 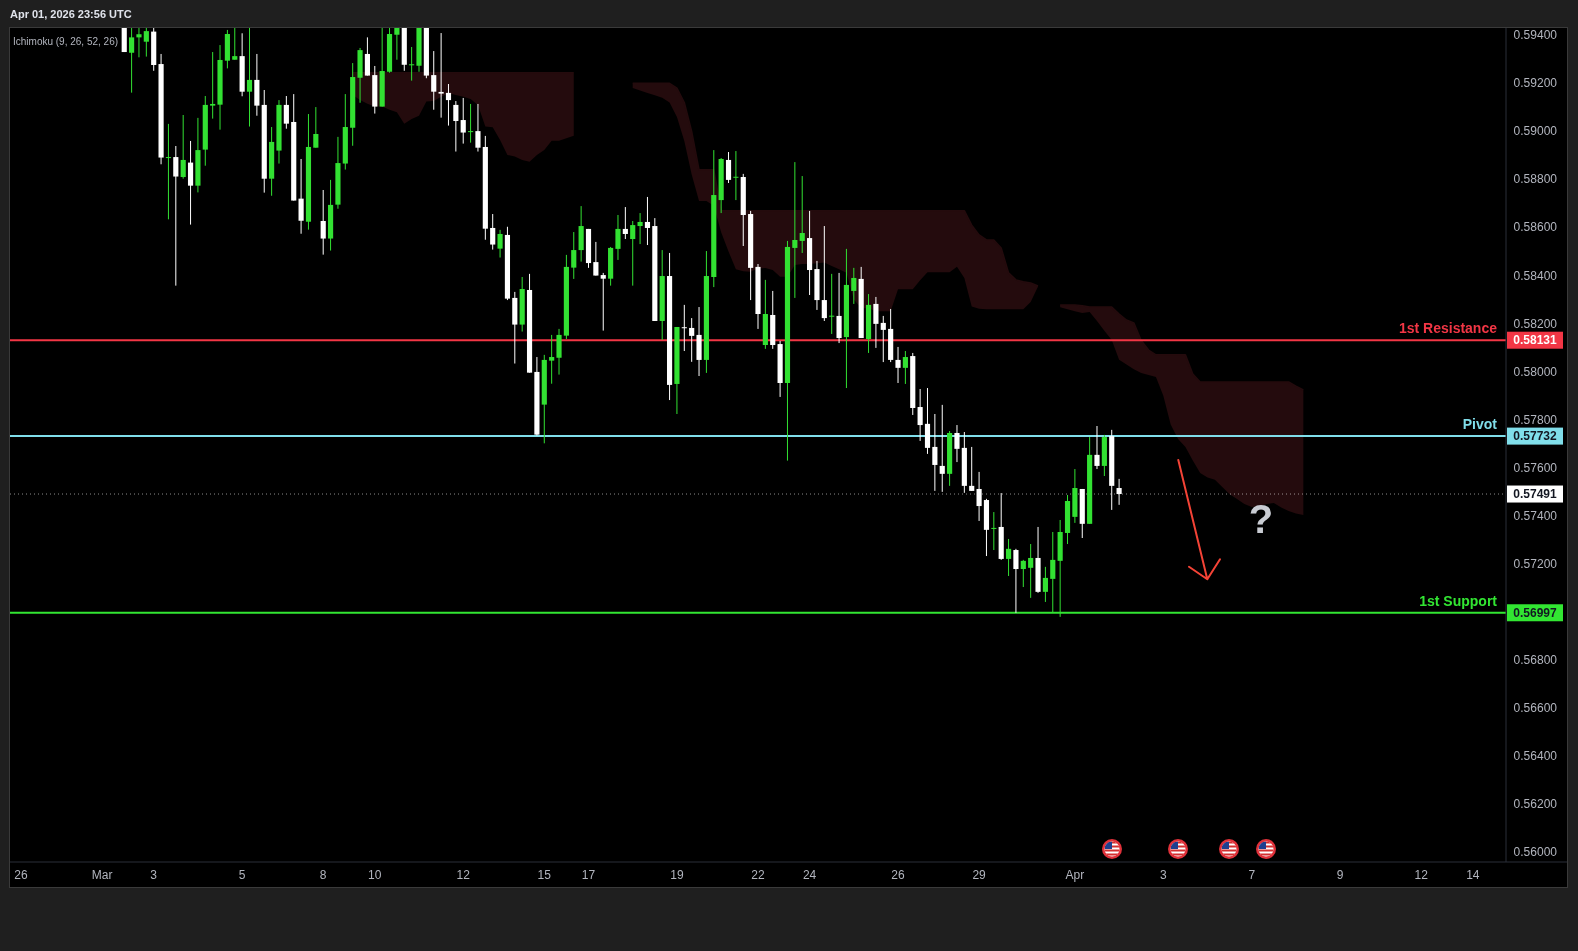 I want to click on x-tick-label: 8, so click(x=323, y=875).